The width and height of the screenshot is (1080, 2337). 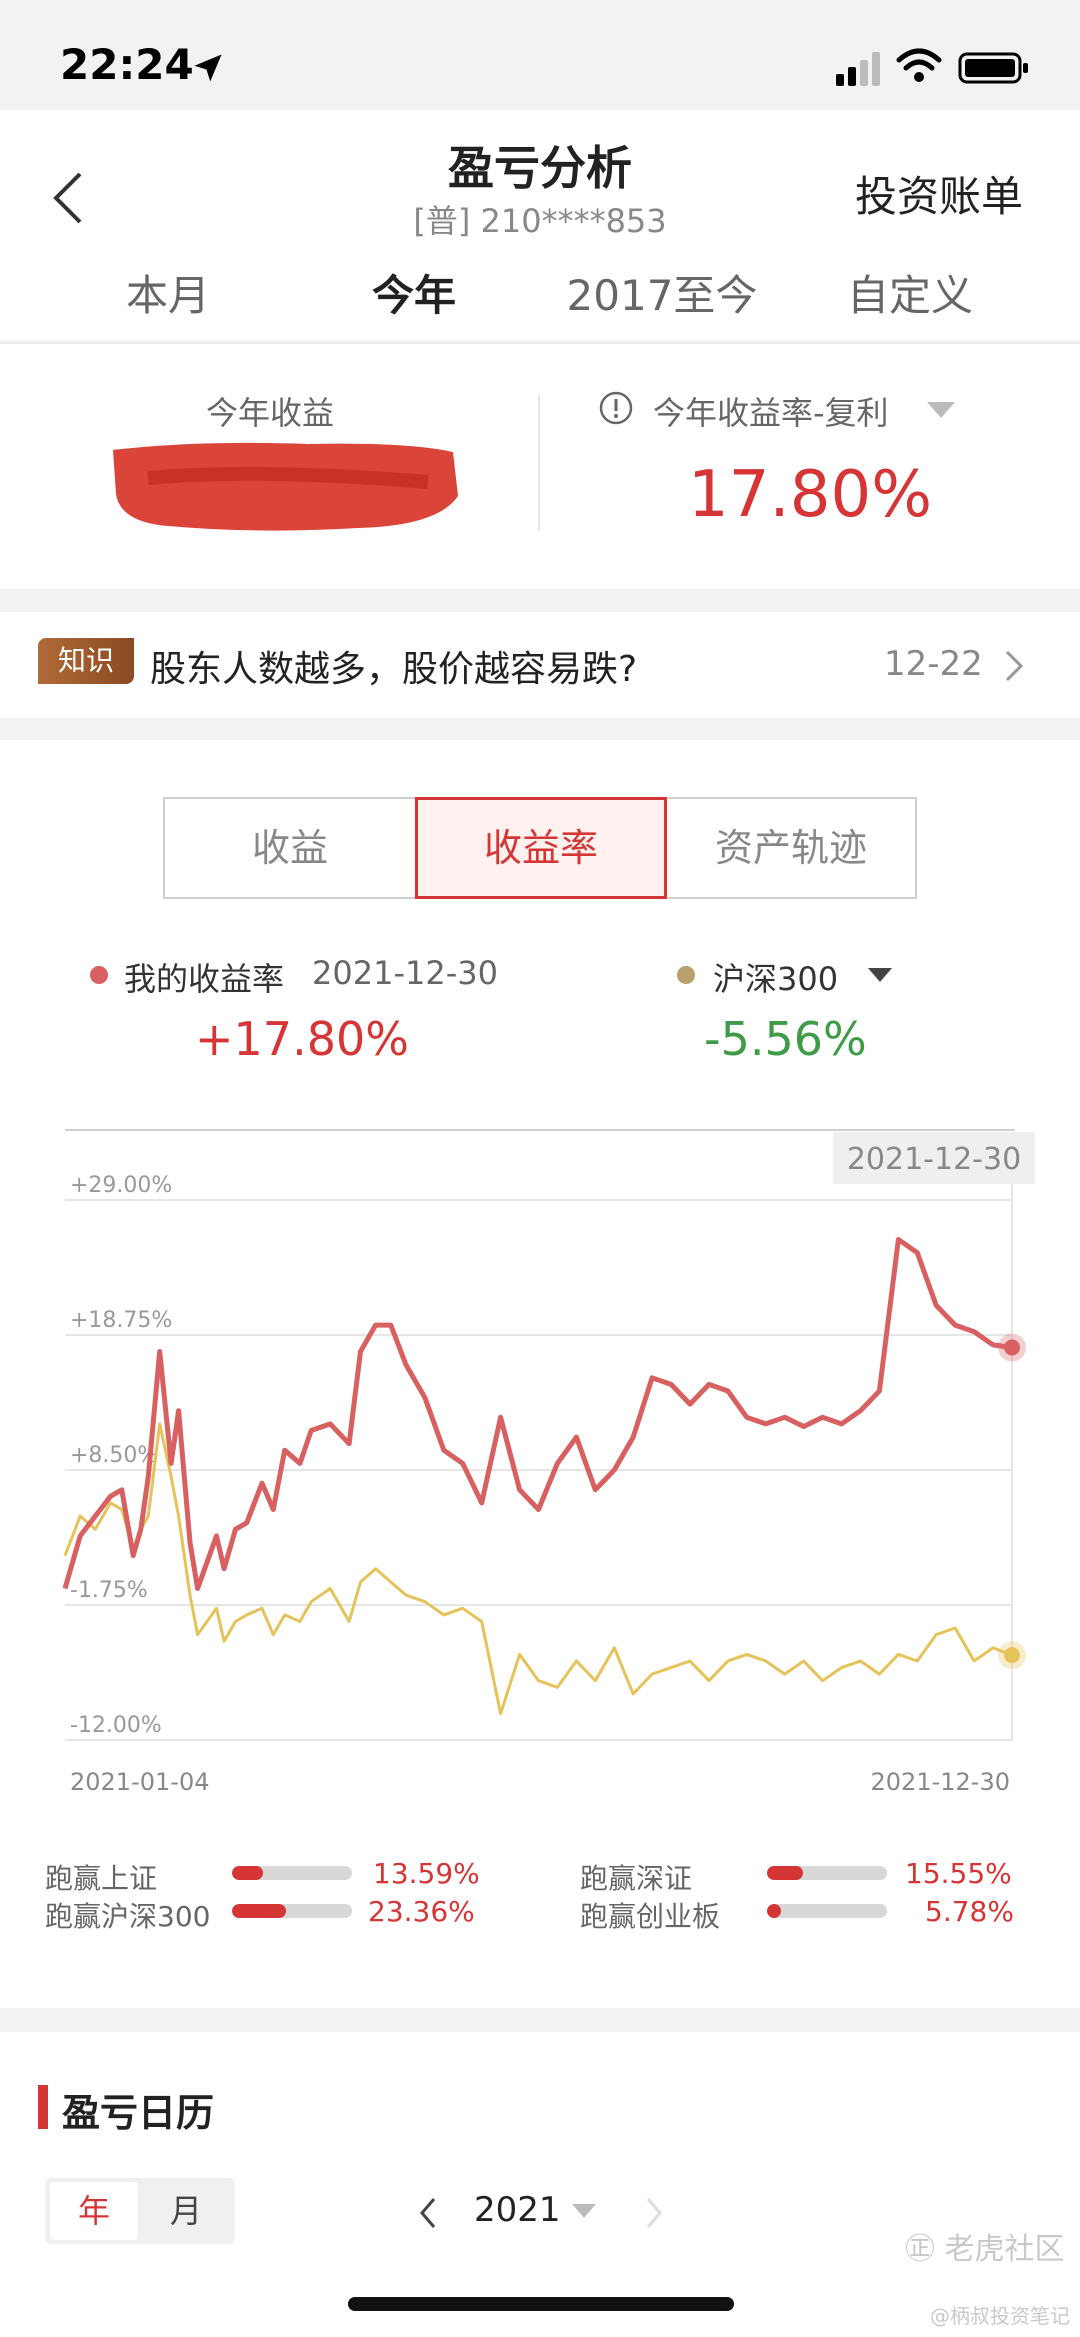 What do you see at coordinates (686, 975) in the screenshot?
I see `index-legend-dot` at bounding box center [686, 975].